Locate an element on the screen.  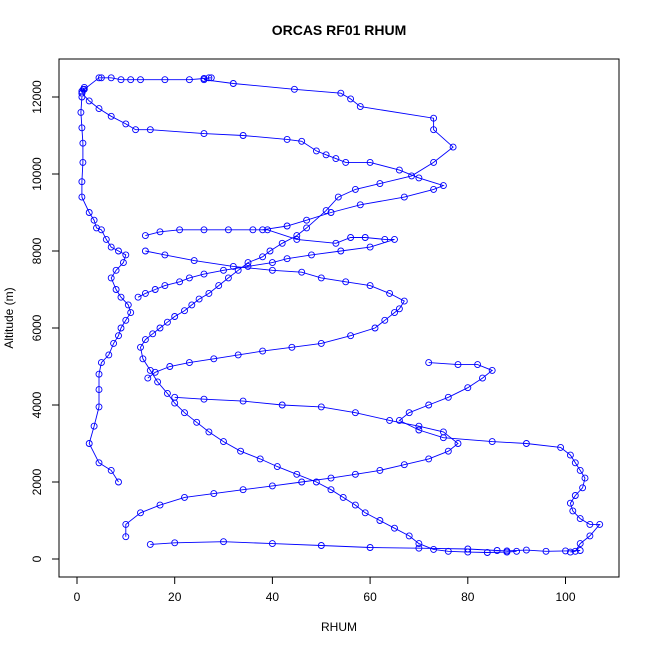
x-tick-label: 100 is located at coordinates (565, 597).